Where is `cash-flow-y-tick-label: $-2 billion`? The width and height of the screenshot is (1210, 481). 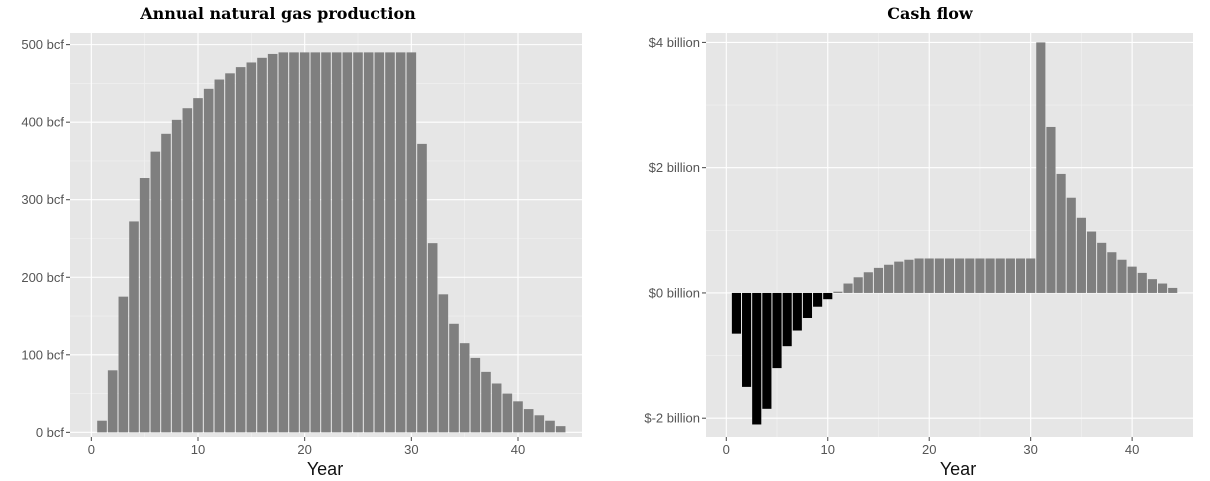
cash-flow-y-tick-label: $-2 billion is located at coordinates (672, 418).